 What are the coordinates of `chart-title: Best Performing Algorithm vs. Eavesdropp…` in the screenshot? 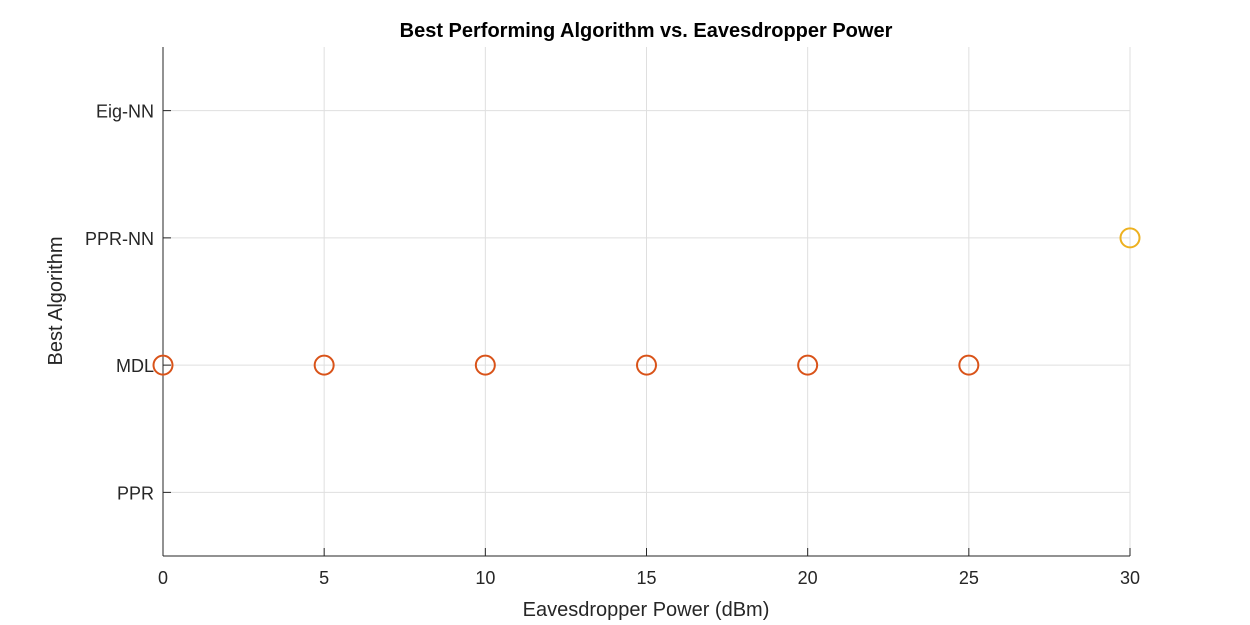 It's located at (646, 31).